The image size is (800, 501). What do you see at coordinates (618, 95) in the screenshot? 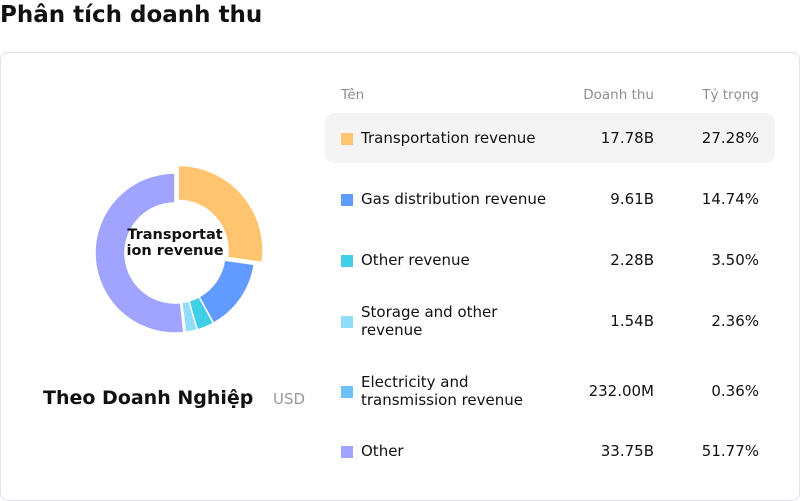
I see `header-revenue: Doanh thu` at bounding box center [618, 95].